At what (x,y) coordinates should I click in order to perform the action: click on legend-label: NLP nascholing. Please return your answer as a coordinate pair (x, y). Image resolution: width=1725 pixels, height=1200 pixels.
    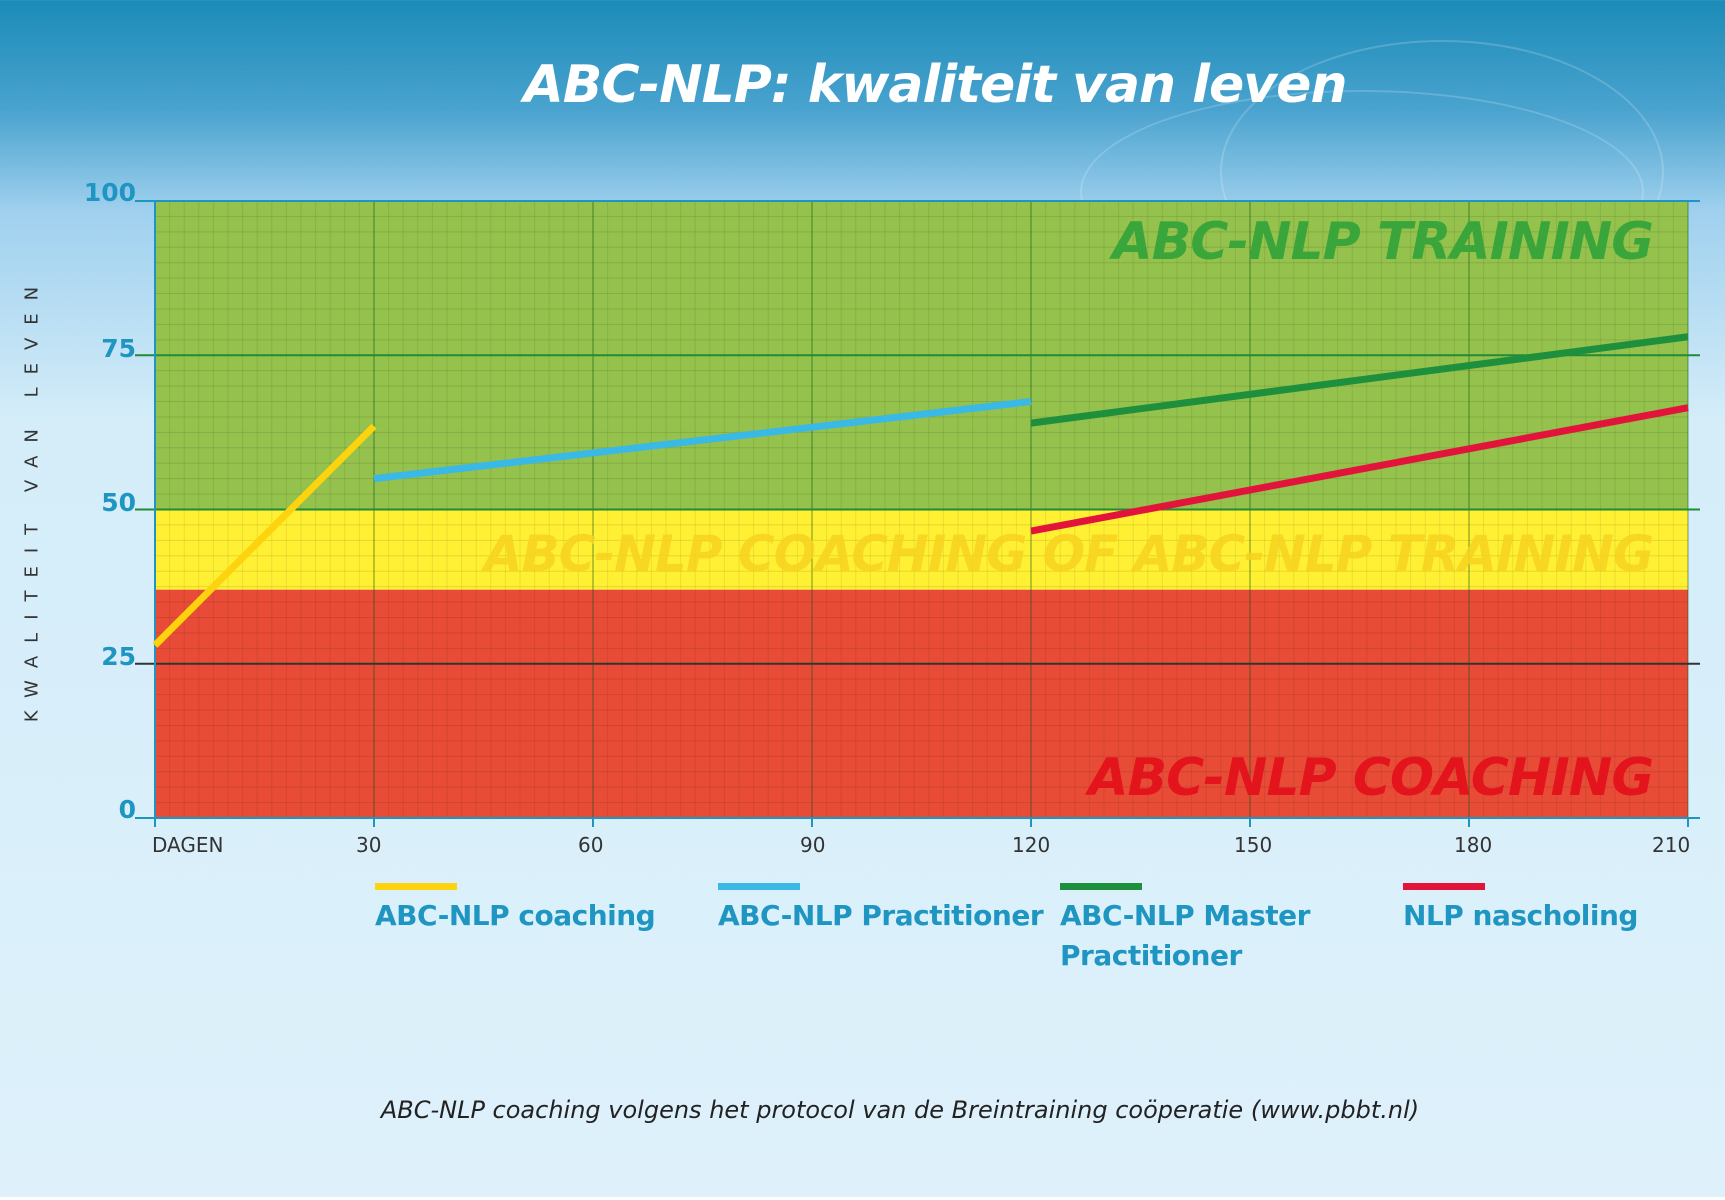
    Looking at the image, I should click on (1520, 915).